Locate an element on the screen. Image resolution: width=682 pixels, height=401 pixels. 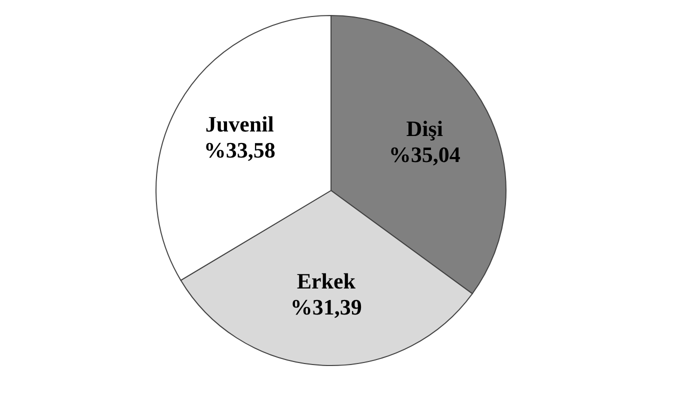
slice-label: Erkek is located at coordinates (326, 281).